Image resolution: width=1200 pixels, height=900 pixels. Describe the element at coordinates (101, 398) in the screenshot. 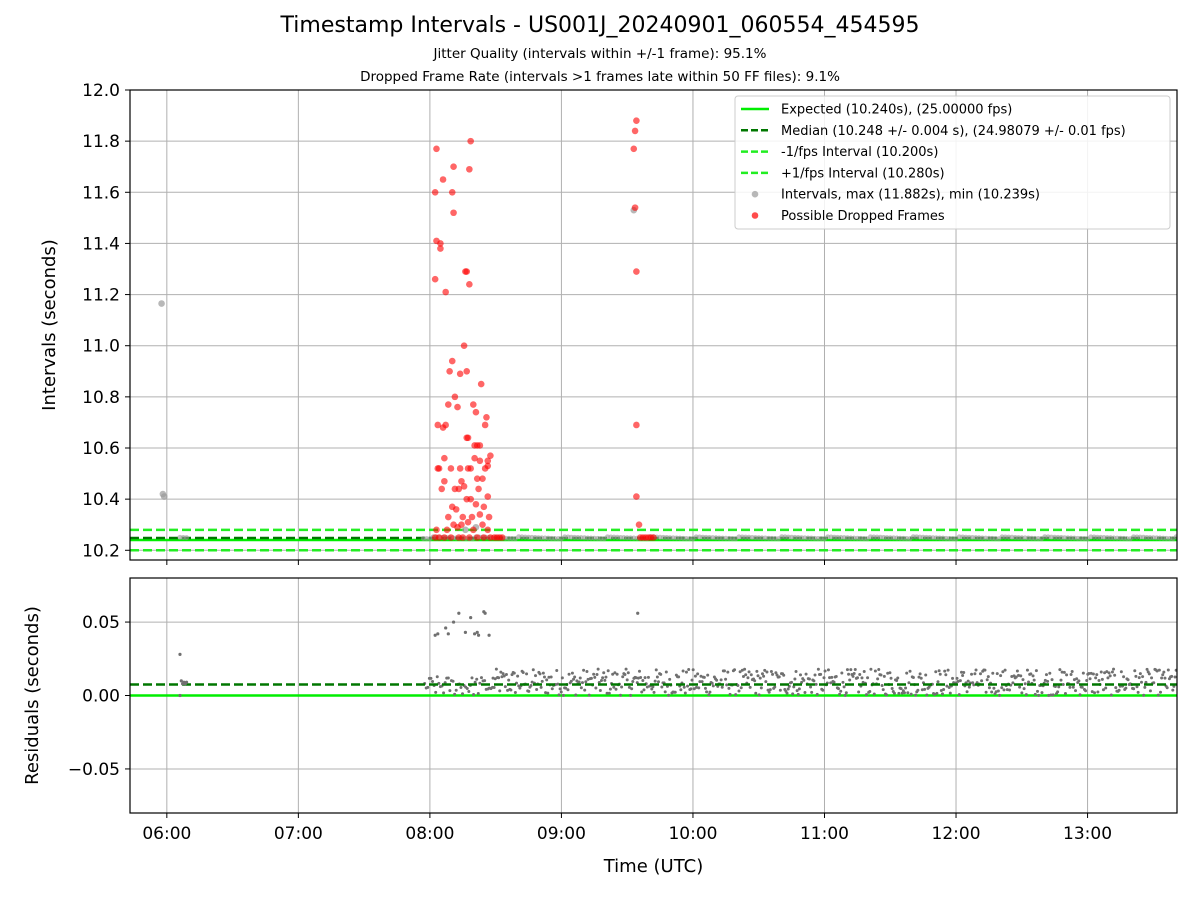

I see `y-tick-label: 10.8` at that location.